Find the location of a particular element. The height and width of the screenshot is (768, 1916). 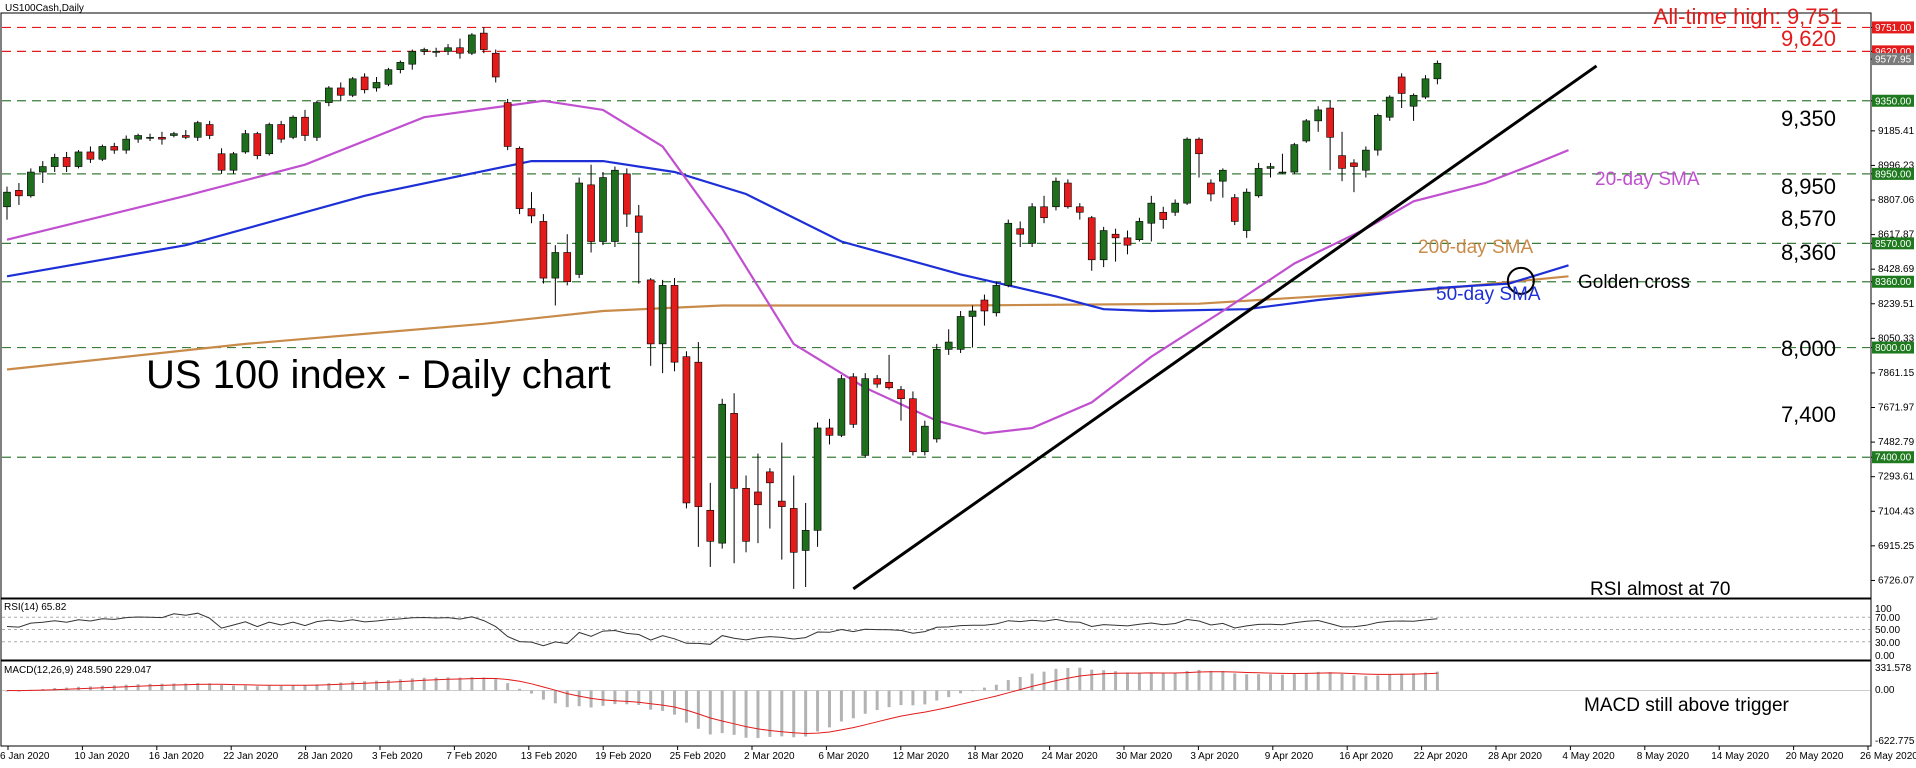

rsi-tick-30: 30.00 is located at coordinates (1887, 643).